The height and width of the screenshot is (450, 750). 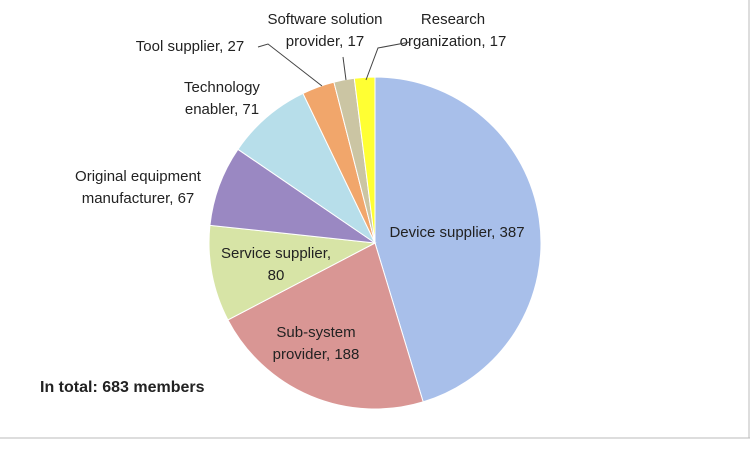 I want to click on data-label: Sub-system, so click(x=315, y=332).